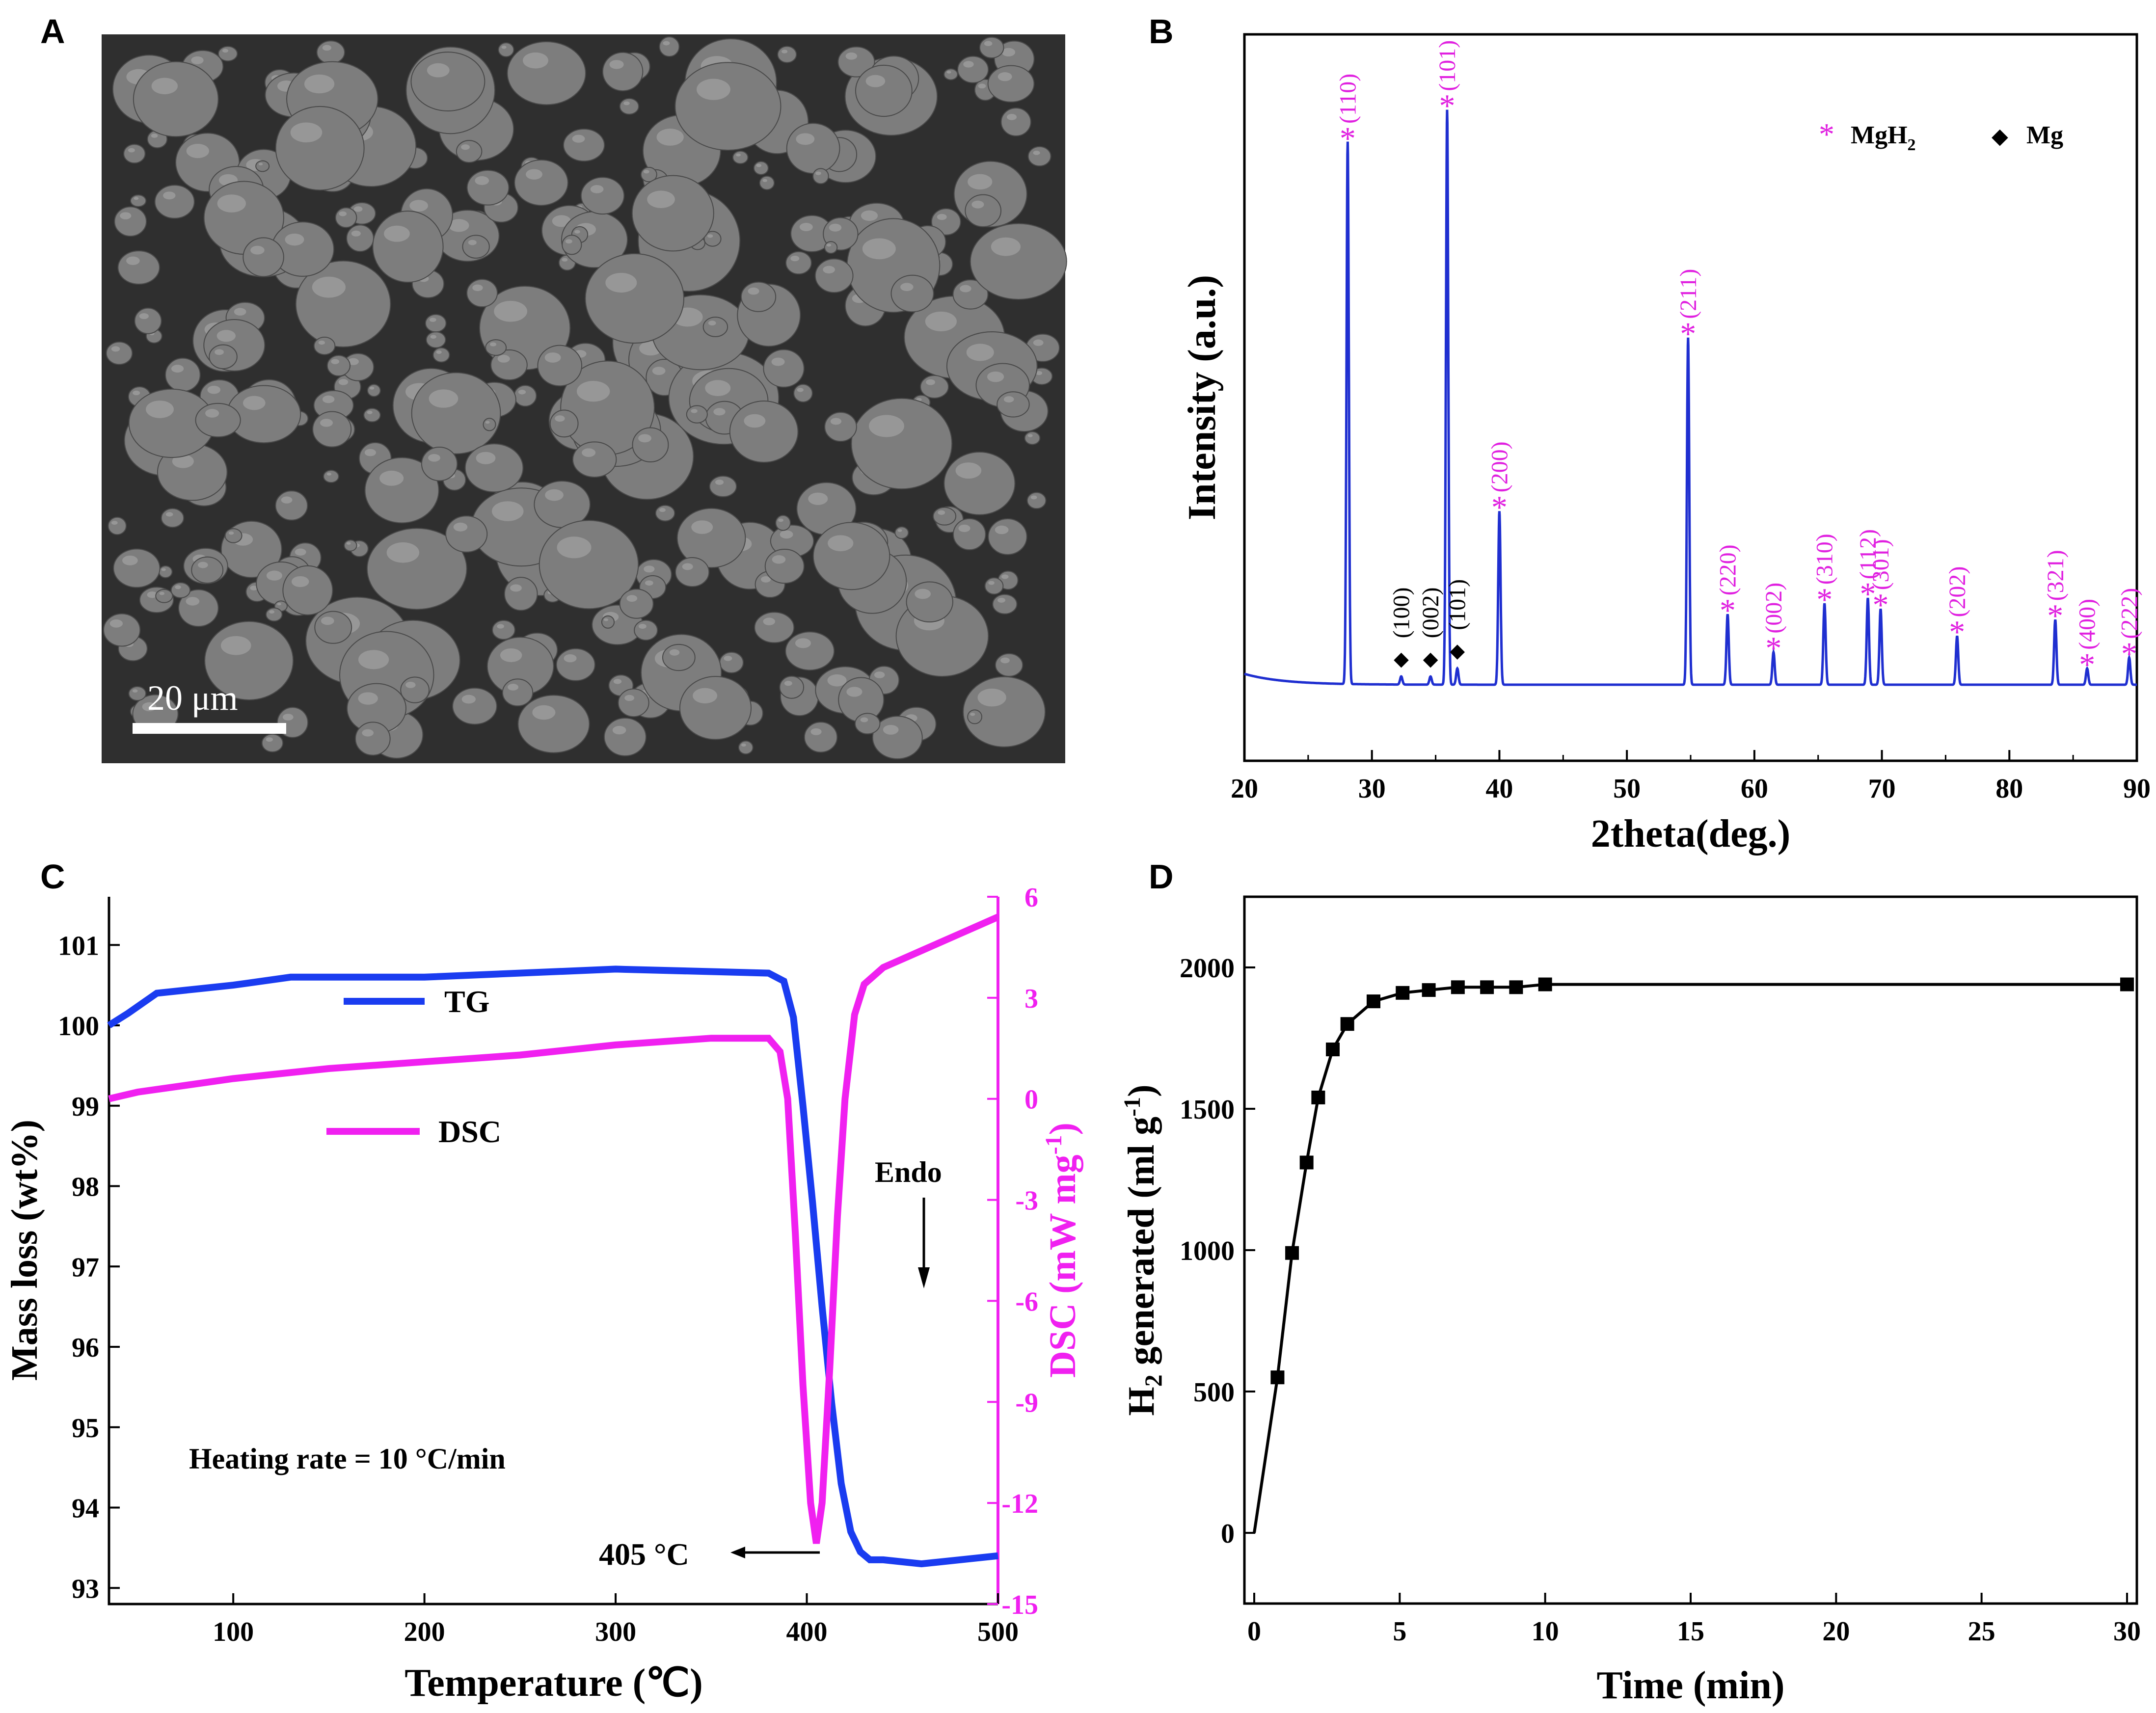 This screenshot has width=2156, height=1713. Describe the element at coordinates (1031, 1100) in the screenshot. I see `dsc-y-tick-label: 0` at that location.